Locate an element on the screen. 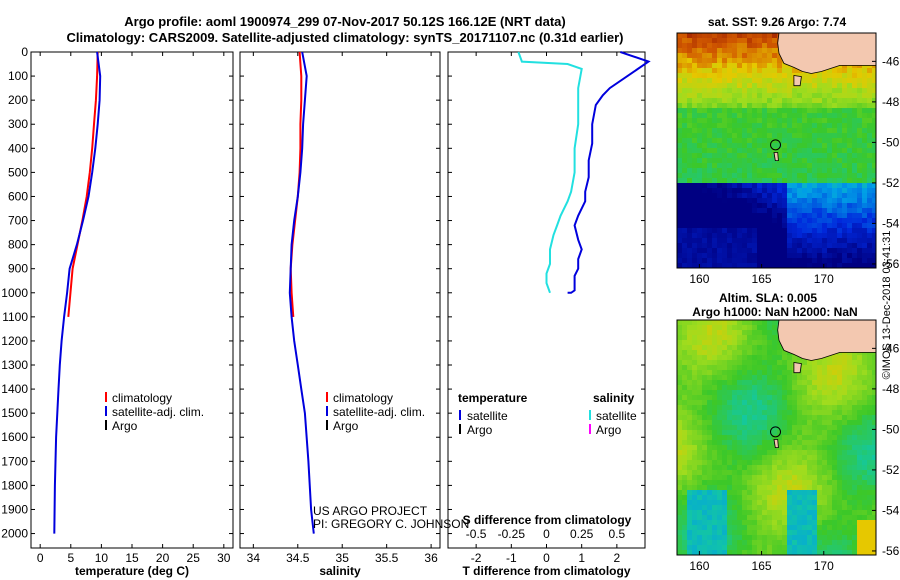 Image resolution: width=900 pixels, height=580 pixels. map-y-tick-label: -46 is located at coordinates (891, 348).